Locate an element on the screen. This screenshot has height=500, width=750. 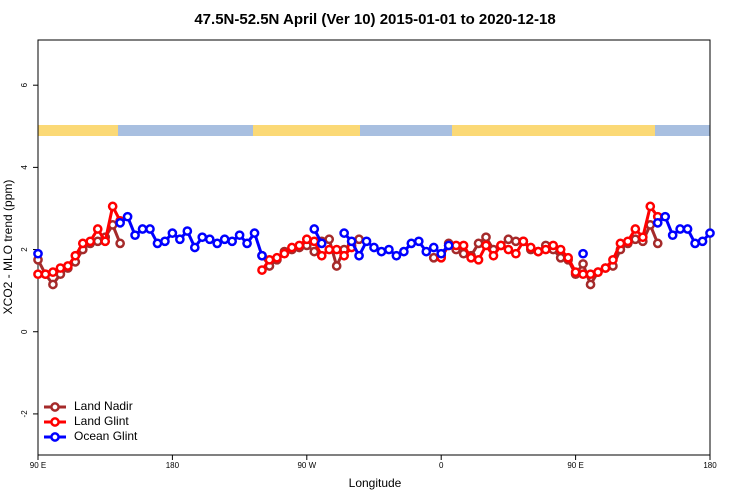
series-line is located at coordinates (415, 236).